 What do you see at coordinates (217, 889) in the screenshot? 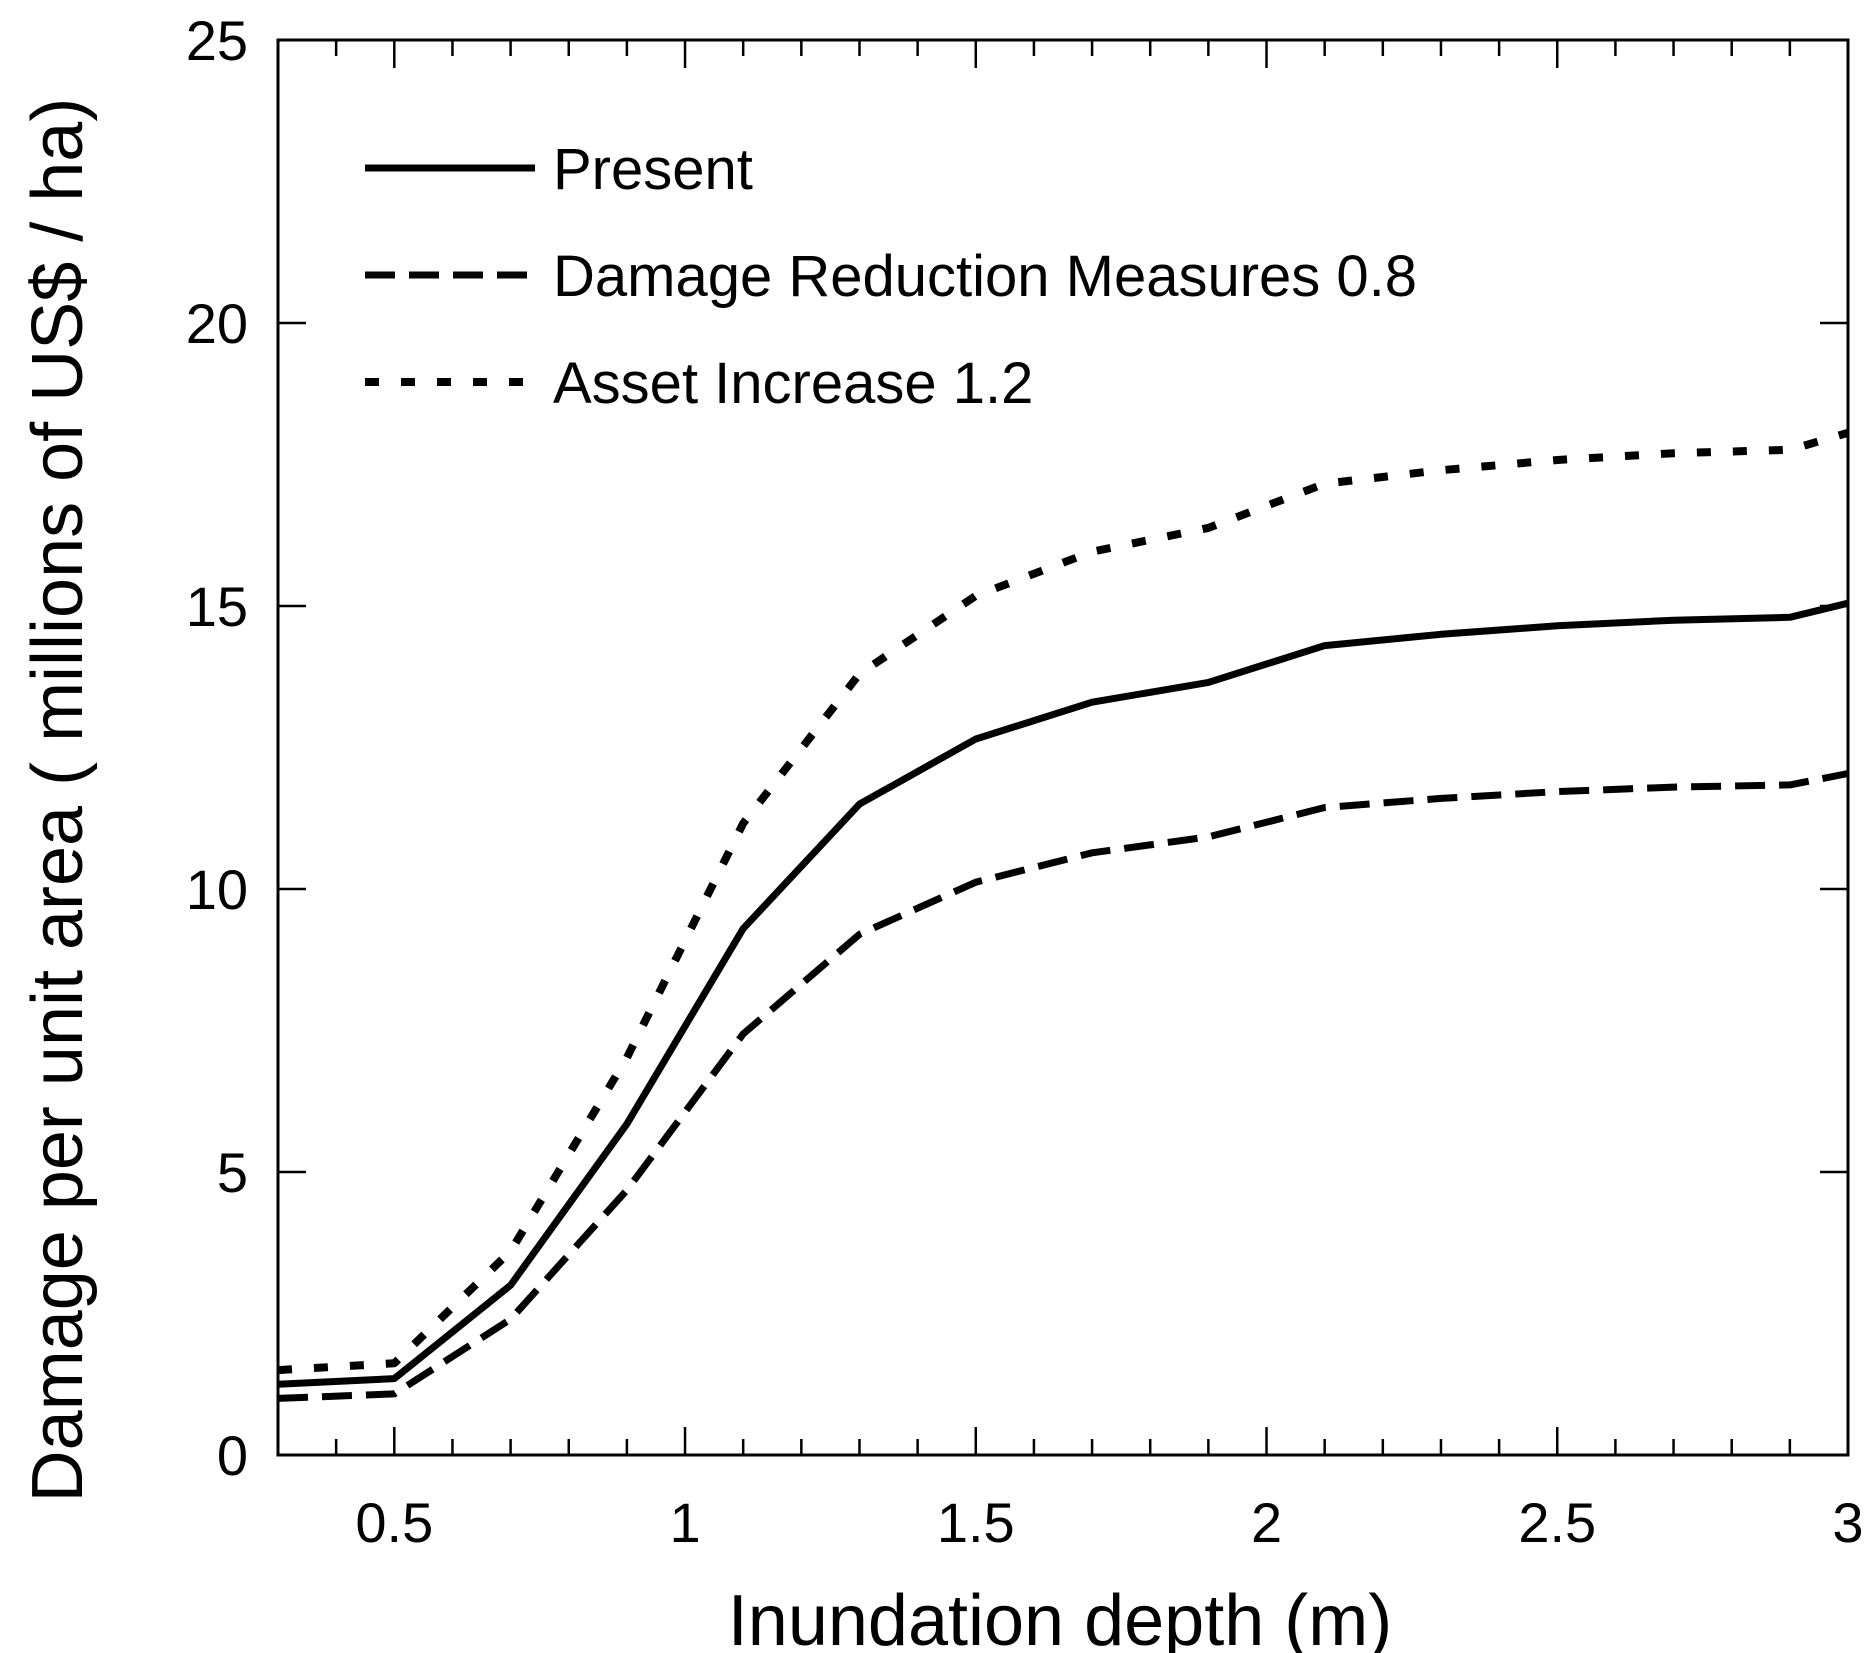
I see `y-tick-label: 10` at bounding box center [217, 889].